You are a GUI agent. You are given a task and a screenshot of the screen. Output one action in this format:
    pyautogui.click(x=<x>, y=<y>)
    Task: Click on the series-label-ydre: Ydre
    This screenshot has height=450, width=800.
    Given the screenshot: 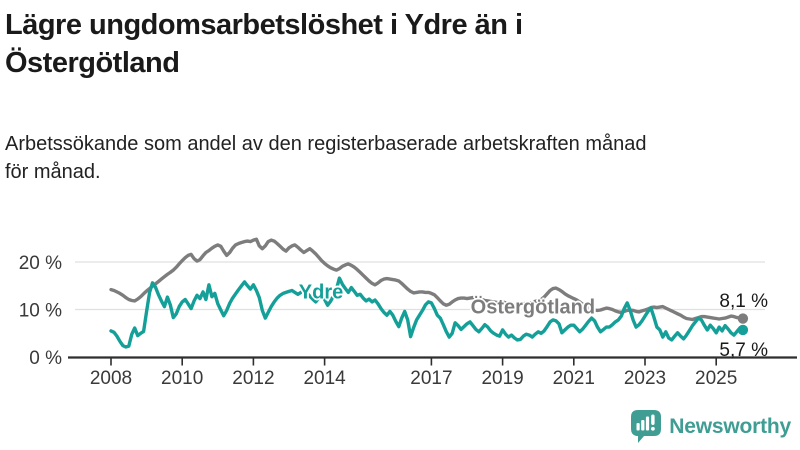 What is the action you would take?
    pyautogui.click(x=321, y=292)
    